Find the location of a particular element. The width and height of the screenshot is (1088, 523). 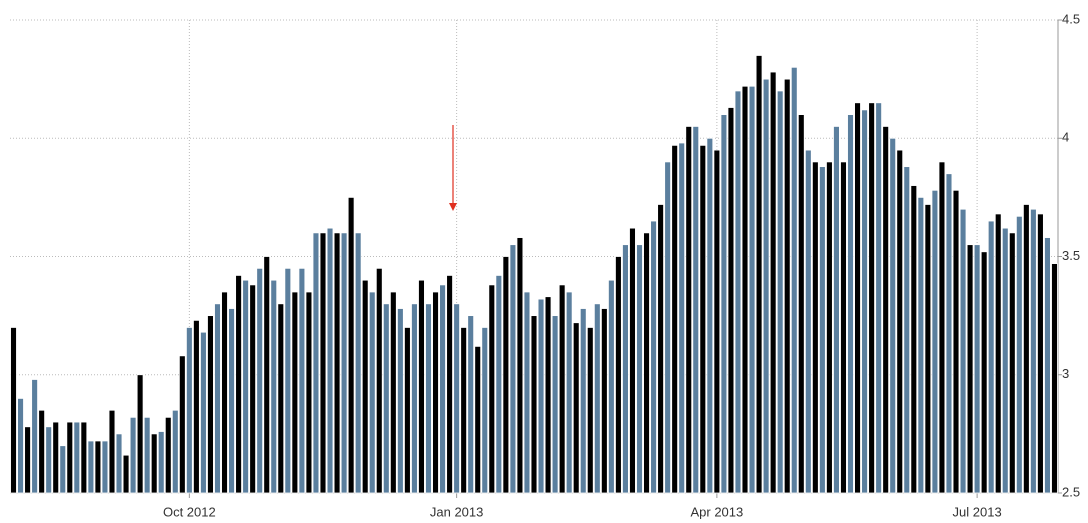

x-tick-label: Oct 2012 is located at coordinates (189, 511).